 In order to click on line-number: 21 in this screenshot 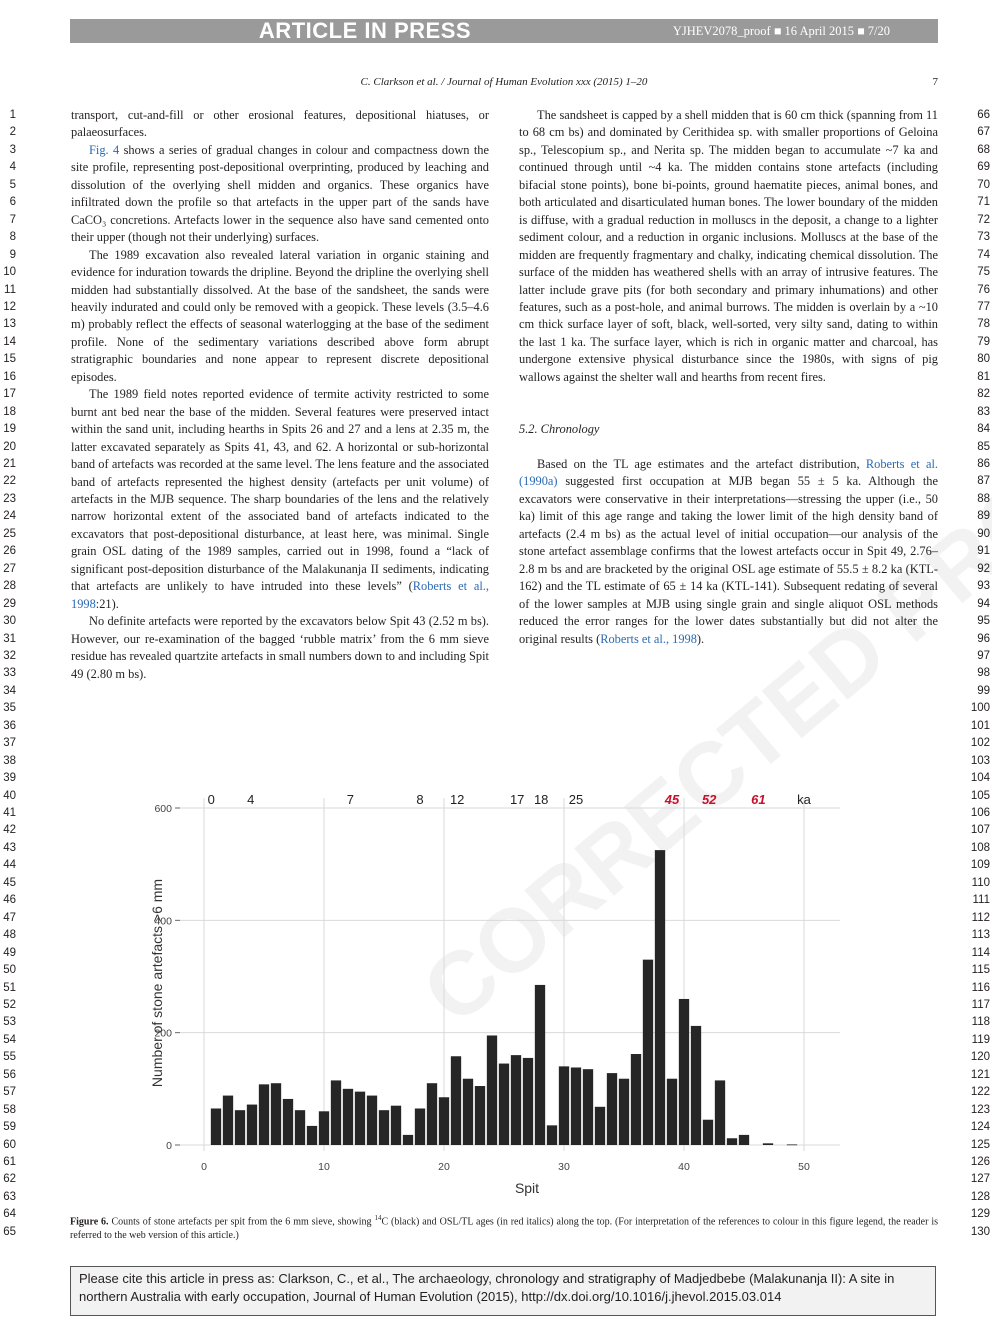, I will do `click(9, 464)`.